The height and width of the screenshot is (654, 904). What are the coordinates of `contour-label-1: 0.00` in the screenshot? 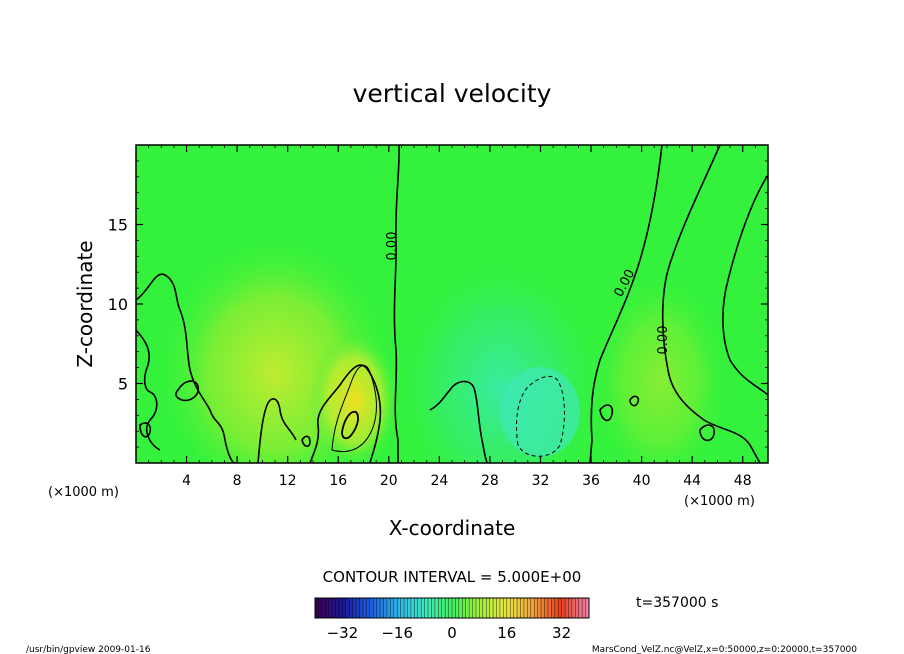 It's located at (392, 246).